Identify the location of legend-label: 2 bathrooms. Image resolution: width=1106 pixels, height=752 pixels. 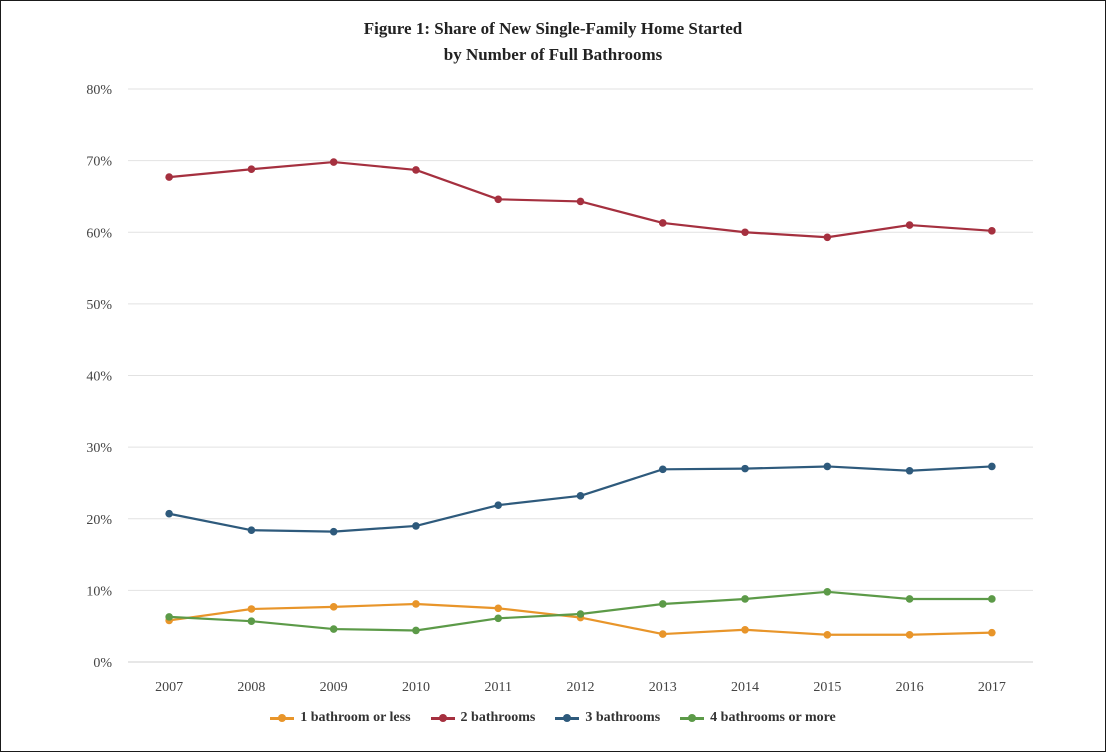
(498, 717).